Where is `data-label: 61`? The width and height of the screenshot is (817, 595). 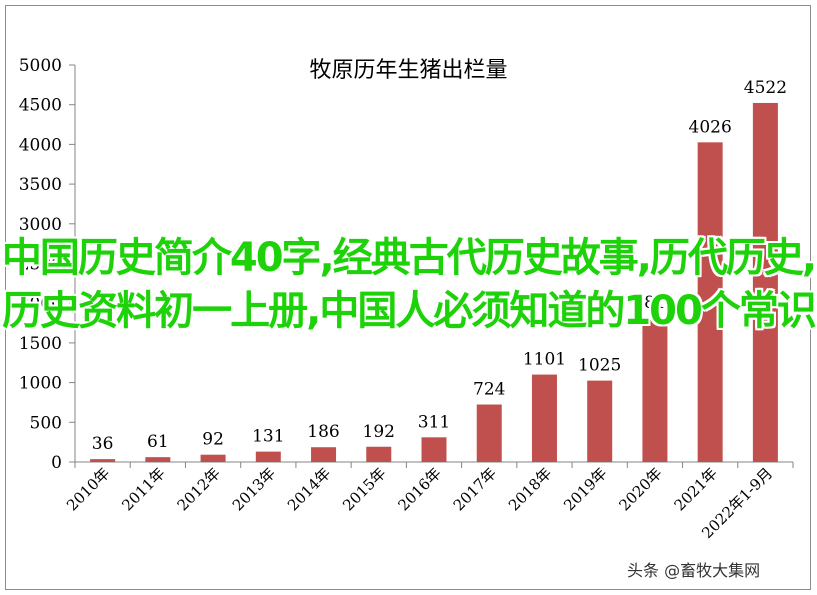
data-label: 61 is located at coordinates (158, 442).